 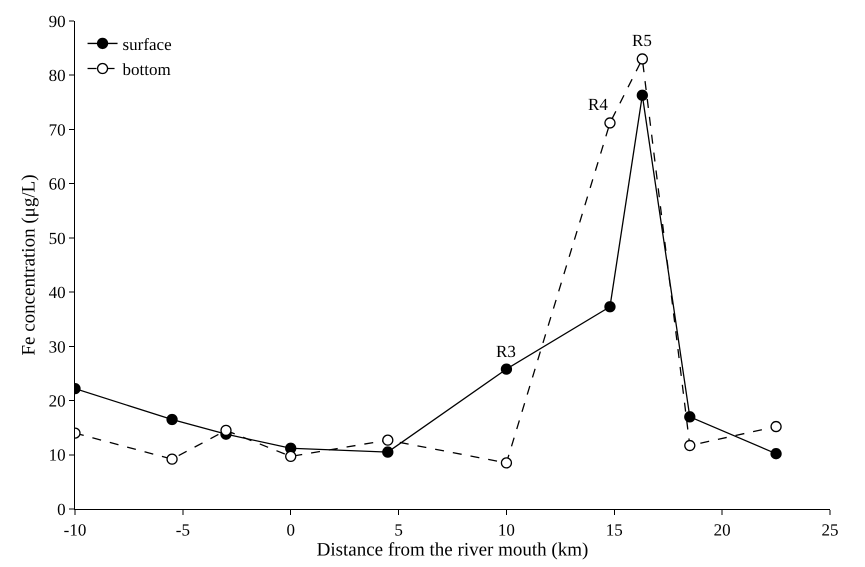 What do you see at coordinates (57, 21) in the screenshot?
I see `y-tick-label: 90` at bounding box center [57, 21].